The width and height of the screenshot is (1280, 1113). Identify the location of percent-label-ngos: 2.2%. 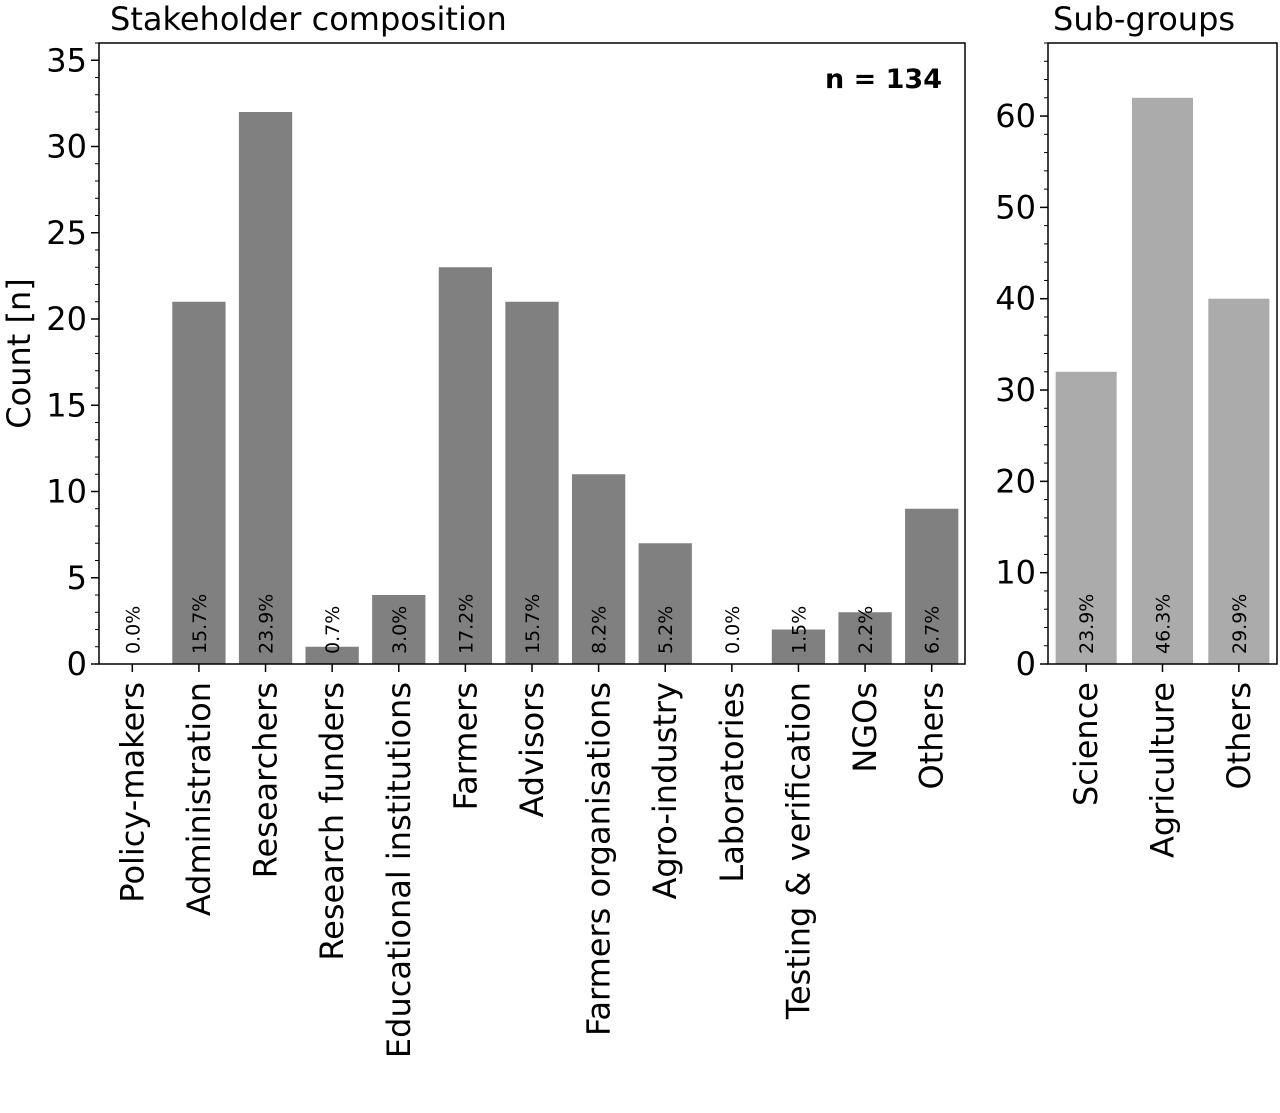
(866, 630).